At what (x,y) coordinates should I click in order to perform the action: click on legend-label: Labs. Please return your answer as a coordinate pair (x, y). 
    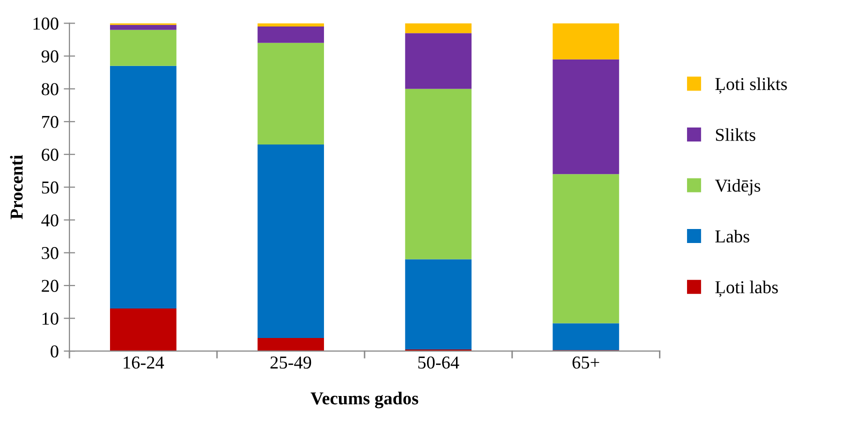
    Looking at the image, I should click on (732, 236).